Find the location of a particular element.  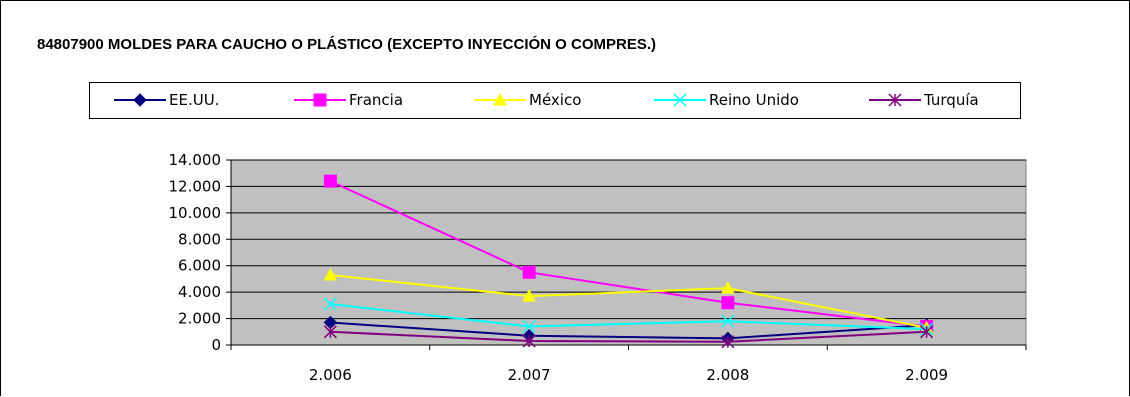

y-tick-label: 0 is located at coordinates (216, 345).